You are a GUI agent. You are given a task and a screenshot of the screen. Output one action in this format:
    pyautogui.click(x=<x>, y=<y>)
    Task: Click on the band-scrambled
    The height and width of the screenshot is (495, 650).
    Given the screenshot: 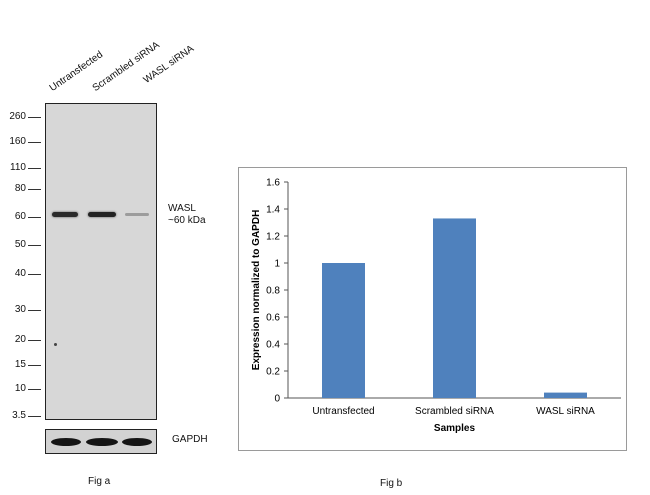 What is the action you would take?
    pyautogui.click(x=102, y=214)
    